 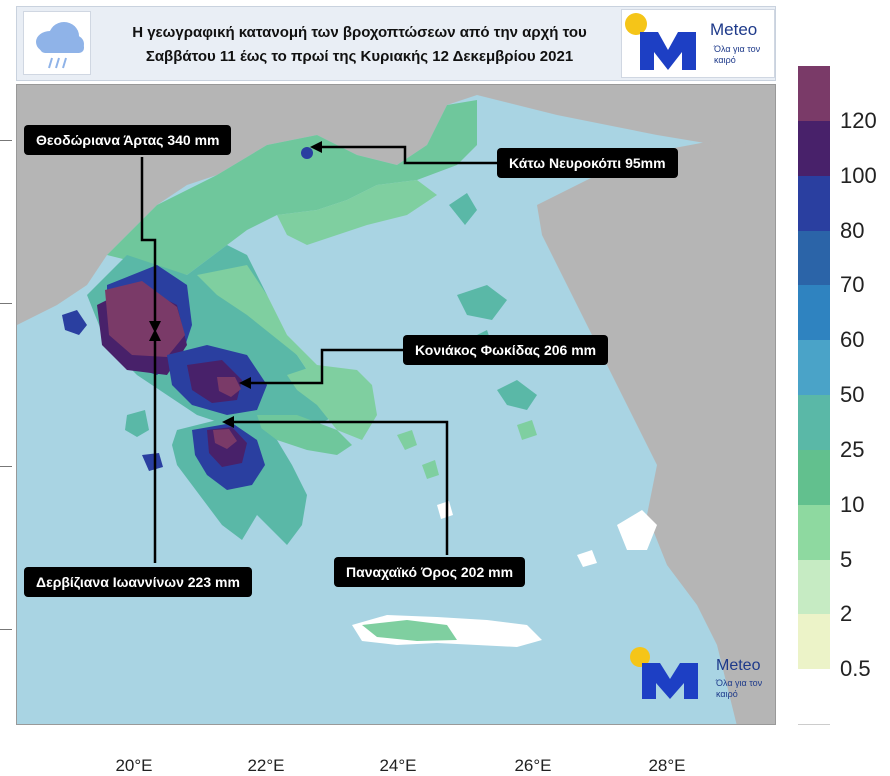 What do you see at coordinates (739, 688) in the screenshot?
I see `brand-slogan-bottom: Όλα για τον καιρό` at bounding box center [739, 688].